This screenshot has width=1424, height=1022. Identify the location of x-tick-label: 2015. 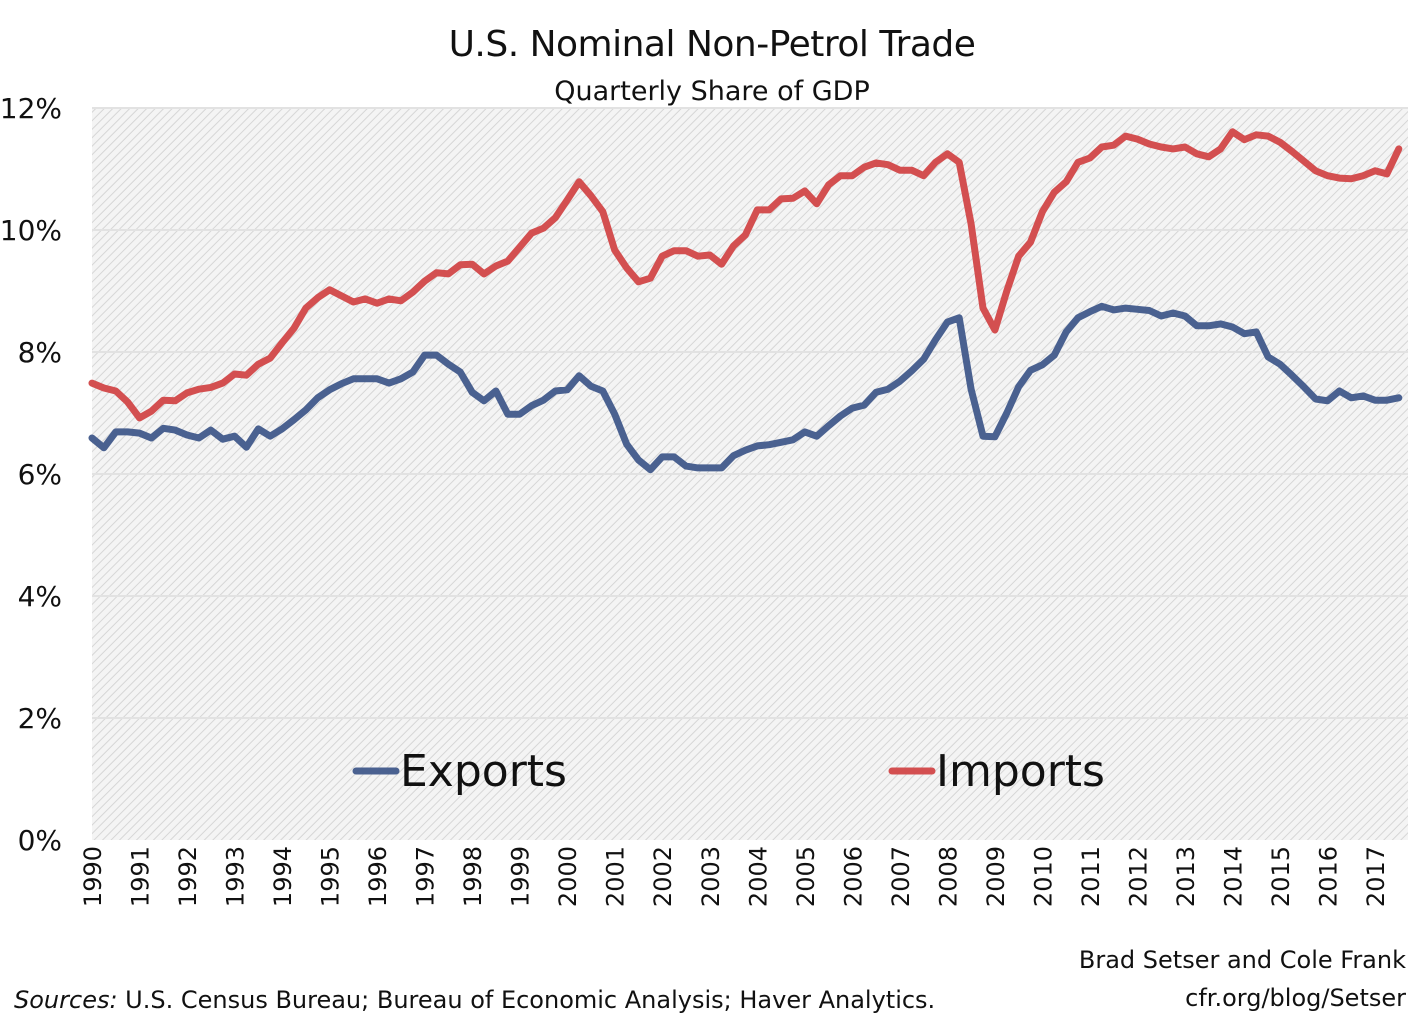
(1281, 876).